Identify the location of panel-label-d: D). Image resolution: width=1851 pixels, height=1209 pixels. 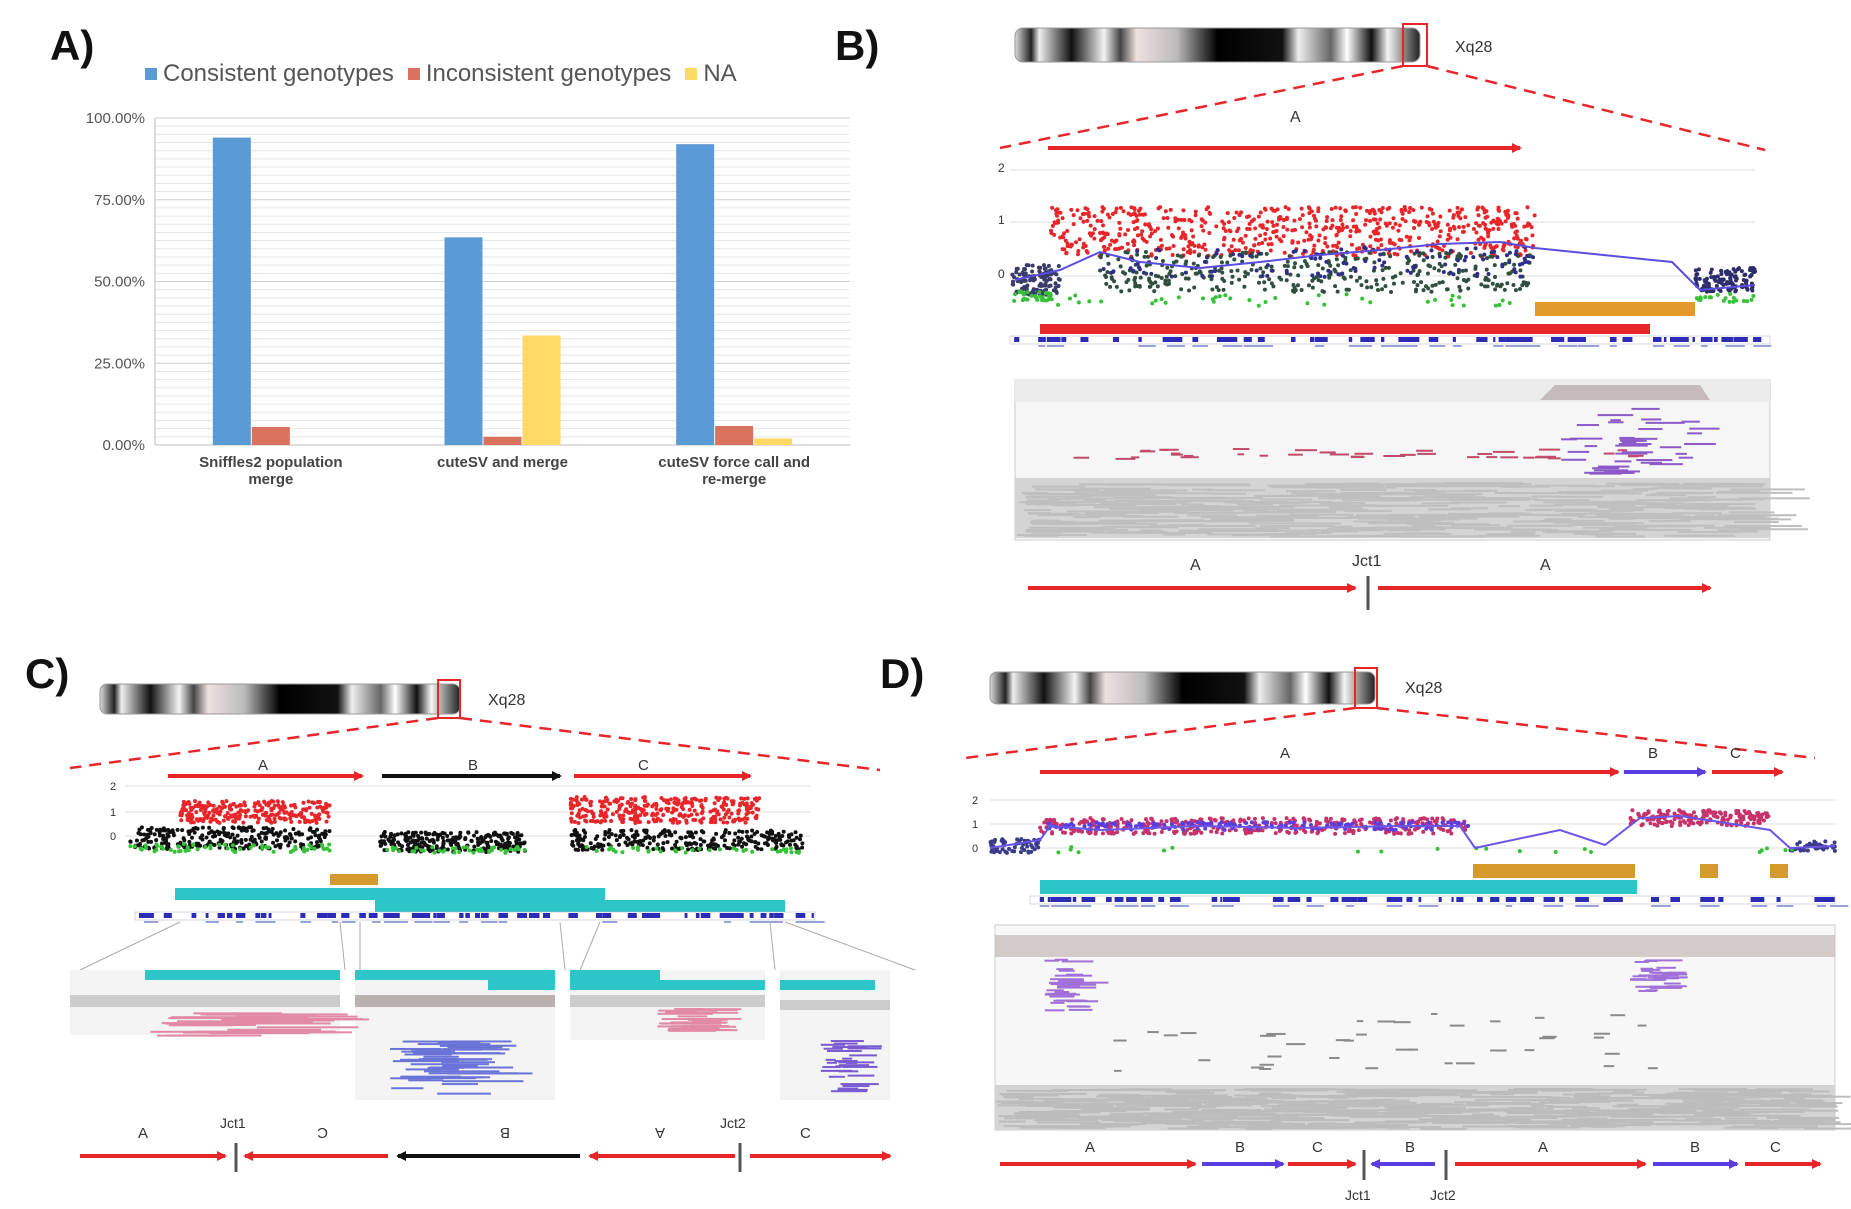
(902, 673).